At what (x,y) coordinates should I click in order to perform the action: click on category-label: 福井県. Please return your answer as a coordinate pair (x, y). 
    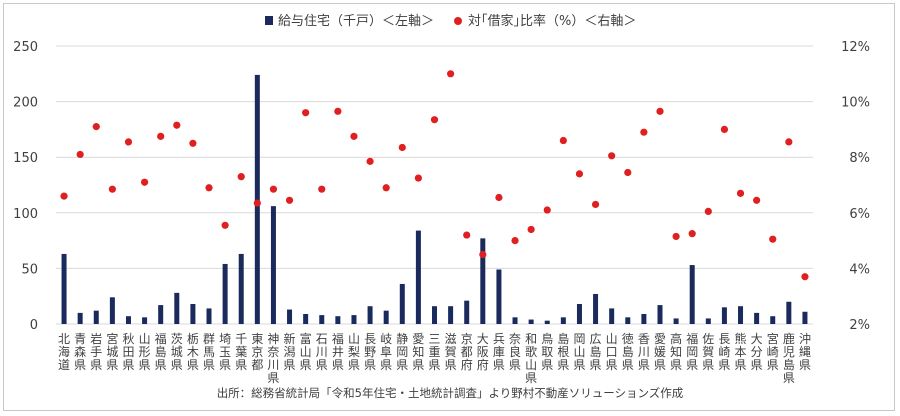
    Looking at the image, I should click on (338, 351).